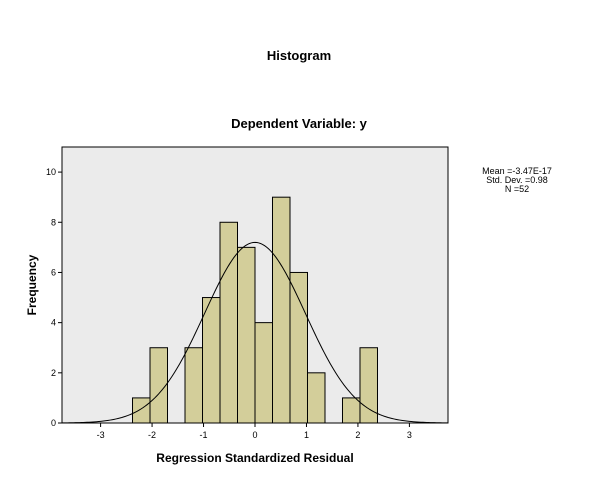 The width and height of the screenshot is (600, 480). I want to click on chart-subtitle: Dependent Variable: y, so click(299, 123).